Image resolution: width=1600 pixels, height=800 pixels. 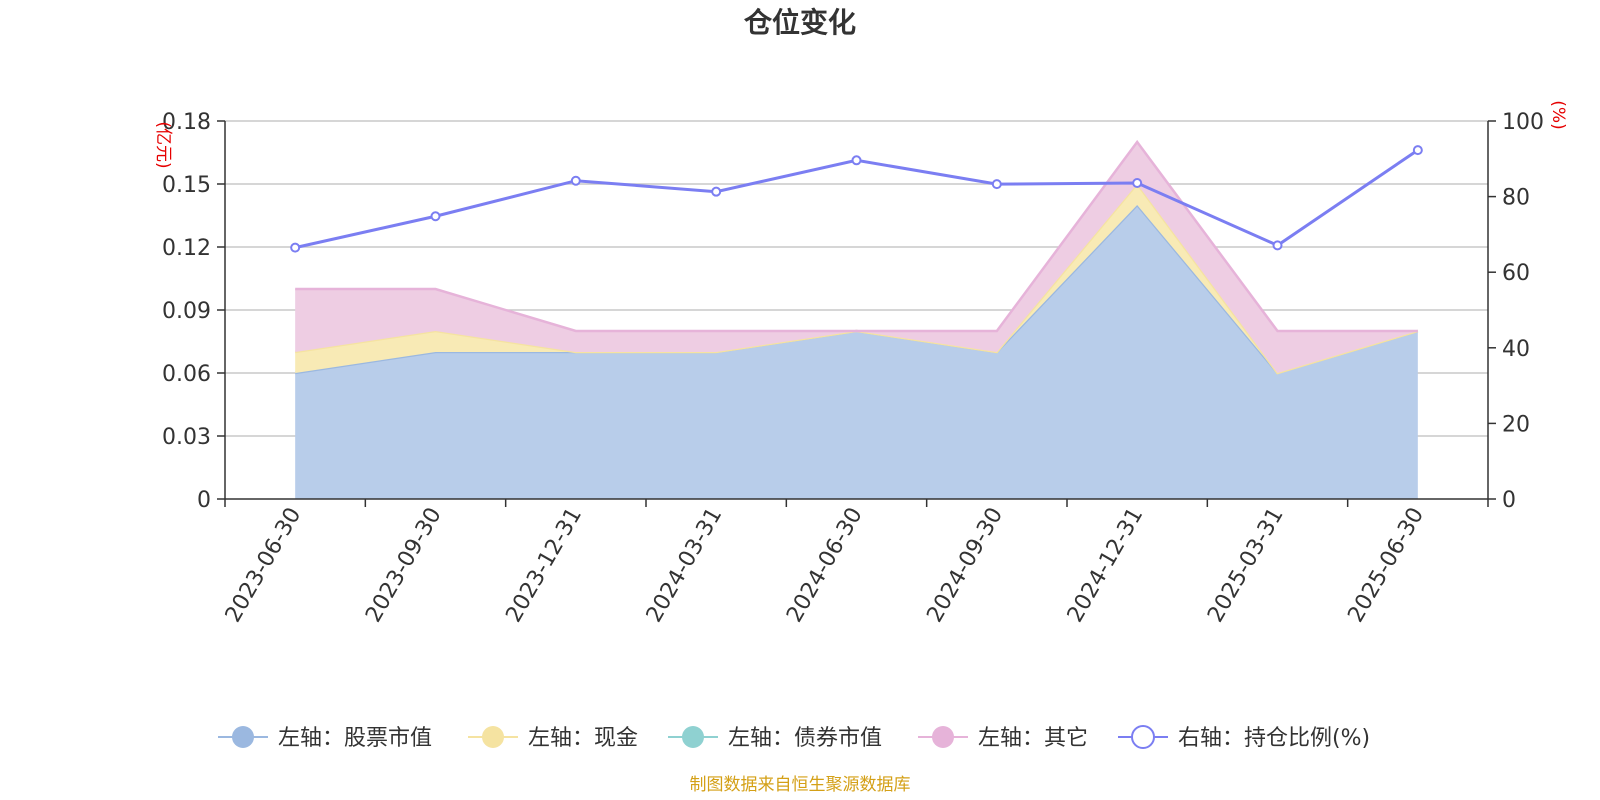 I want to click on right-tick-label: 0, so click(x=1509, y=500).